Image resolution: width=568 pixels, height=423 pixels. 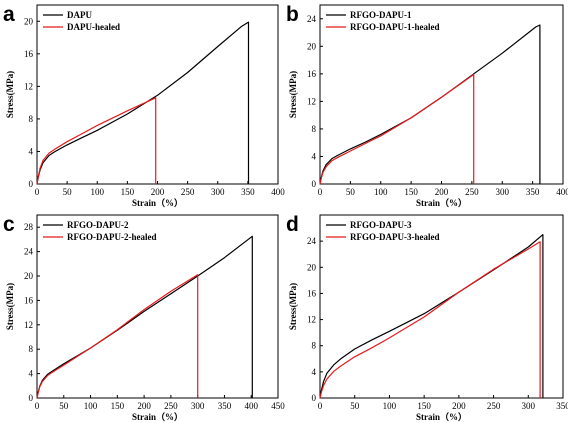 I want to click on panel-letter: a, so click(x=9, y=14).